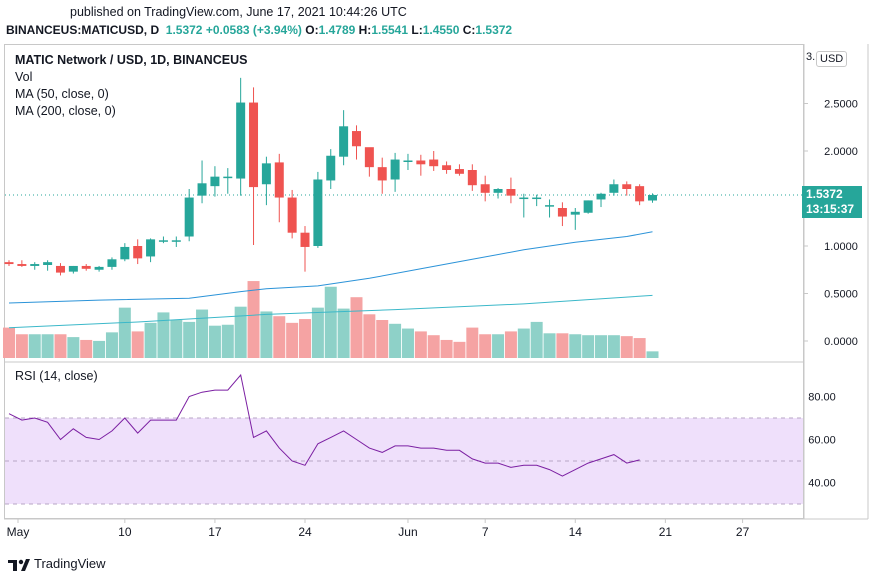 The image size is (871, 583). What do you see at coordinates (441, 30) in the screenshot?
I see `low-value: 1.4550` at bounding box center [441, 30].